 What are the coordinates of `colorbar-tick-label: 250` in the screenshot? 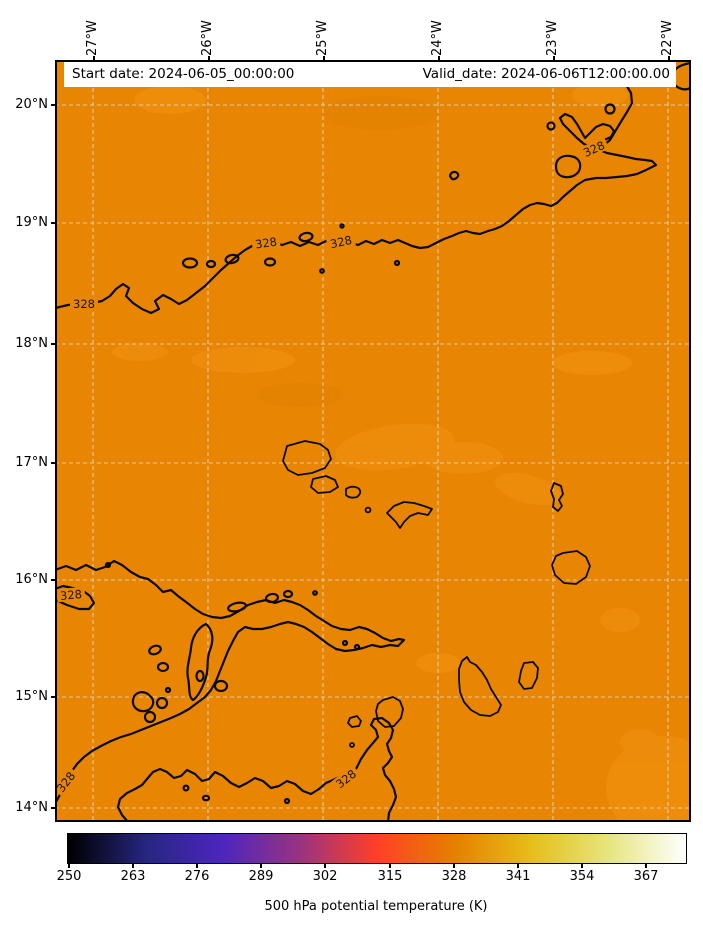 It's located at (69, 876).